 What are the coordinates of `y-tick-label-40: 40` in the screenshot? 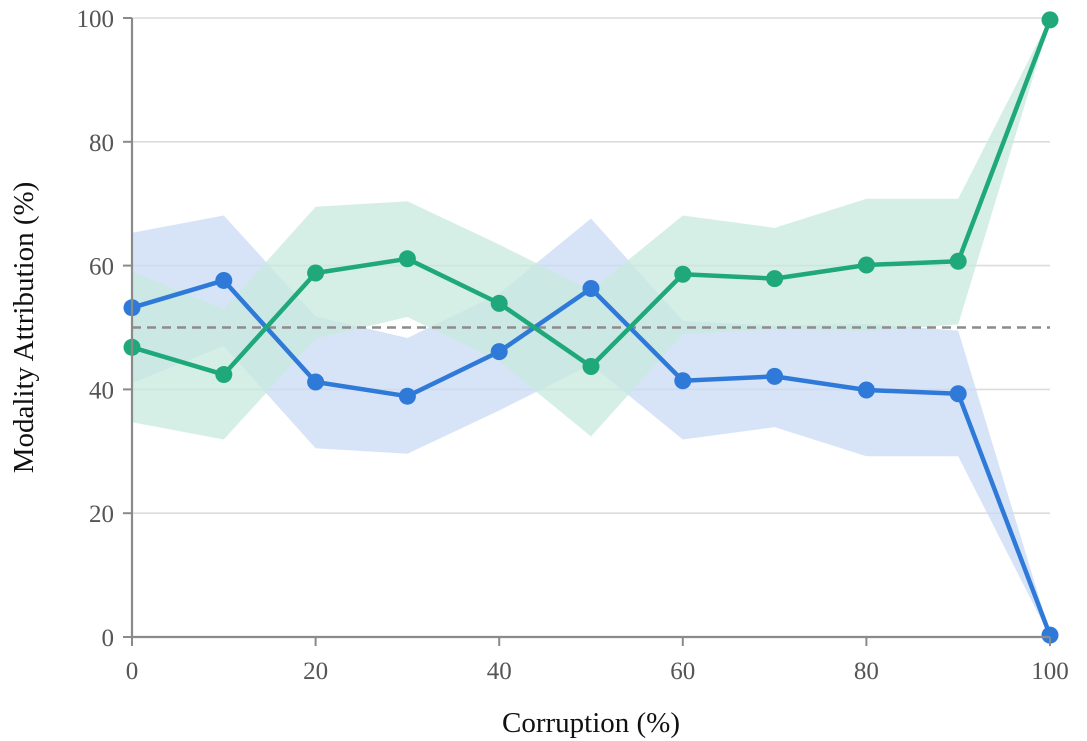 It's located at (101, 390).